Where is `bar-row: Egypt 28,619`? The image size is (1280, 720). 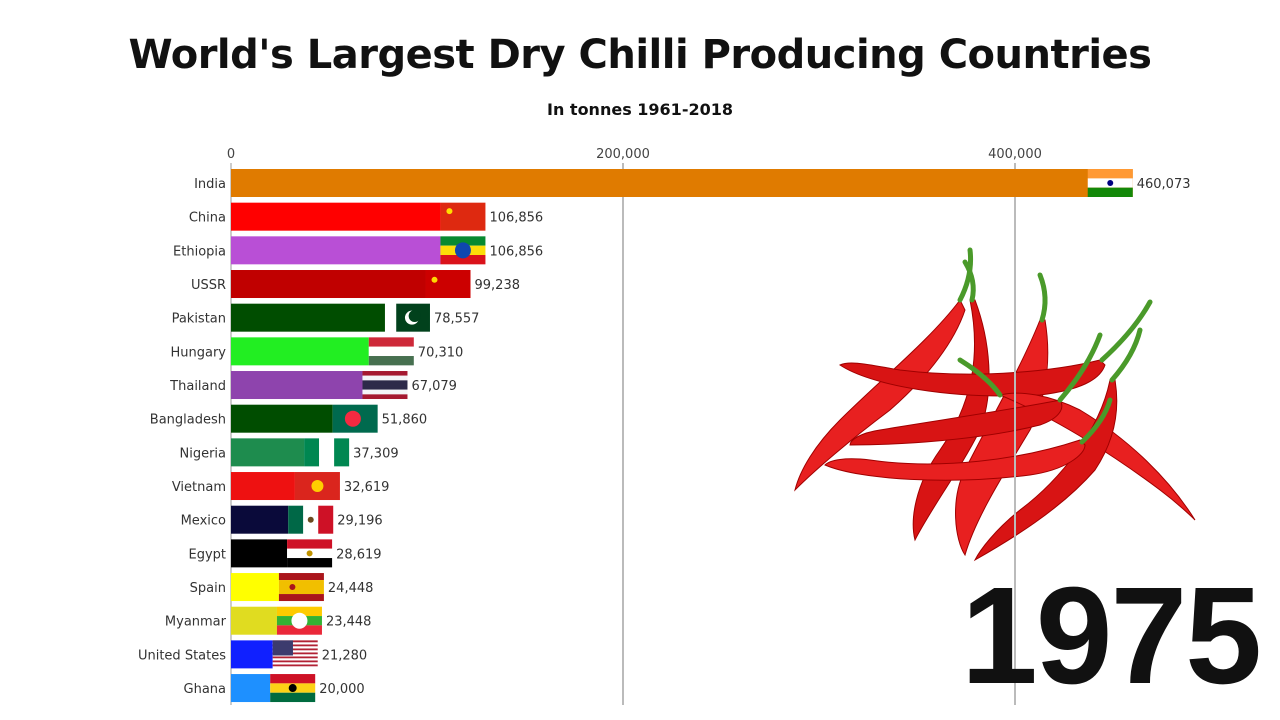
bar-row: Egypt 28,619 is located at coordinates (285, 553).